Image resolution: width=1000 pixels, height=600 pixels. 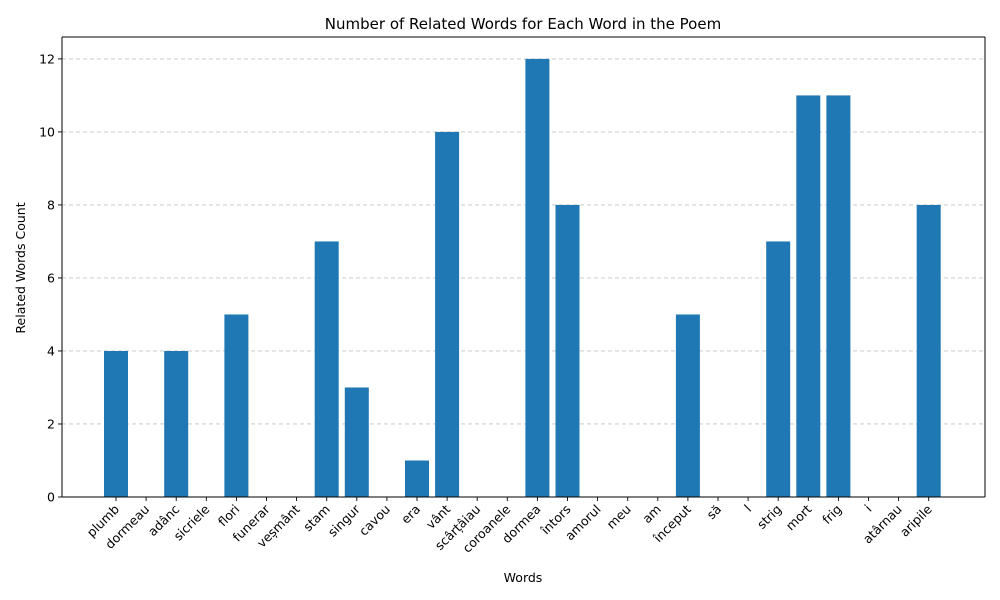 What do you see at coordinates (619, 517) in the screenshot?
I see `x-tick-label: meu` at bounding box center [619, 517].